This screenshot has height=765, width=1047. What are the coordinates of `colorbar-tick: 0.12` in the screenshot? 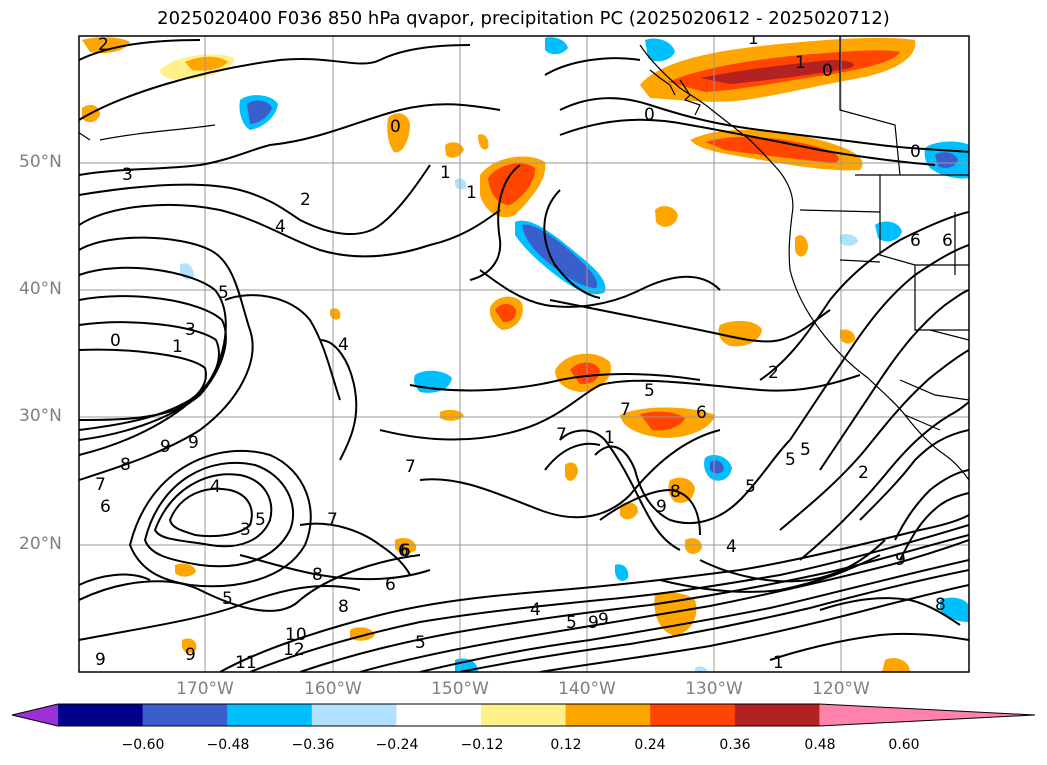 It's located at (566, 745).